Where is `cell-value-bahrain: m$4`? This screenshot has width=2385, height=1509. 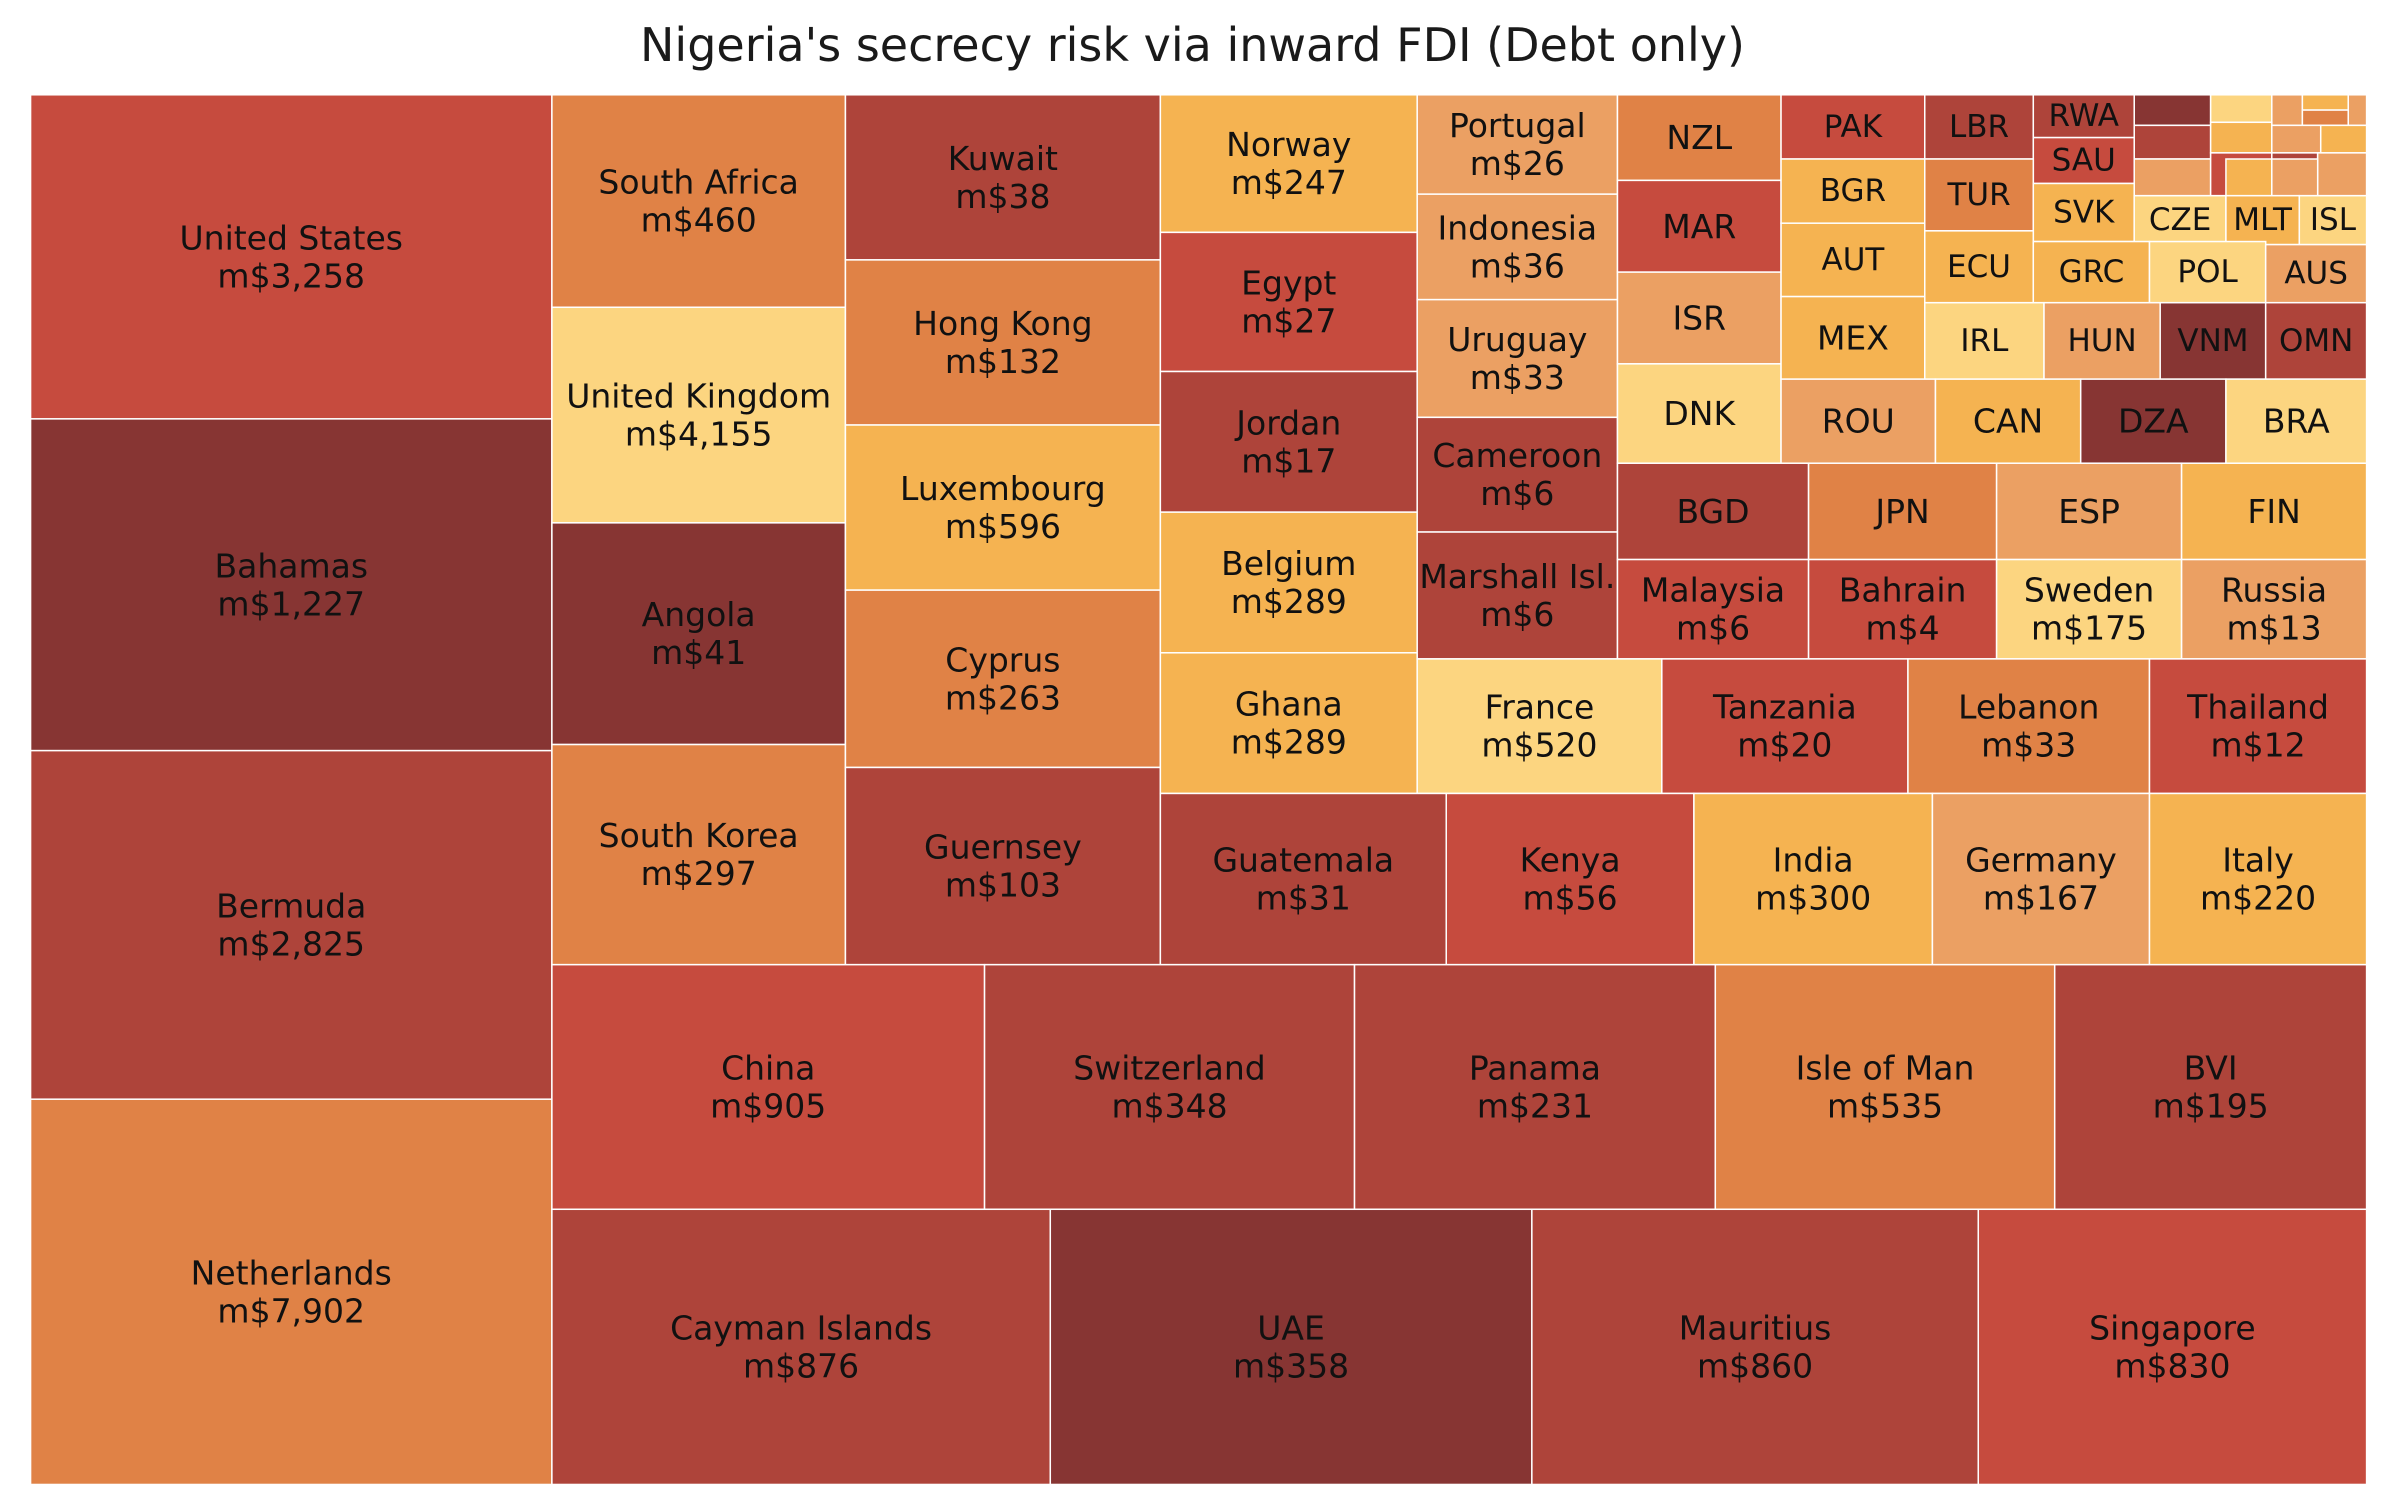
cell-value-bahrain: m$4 is located at coordinates (1903, 628).